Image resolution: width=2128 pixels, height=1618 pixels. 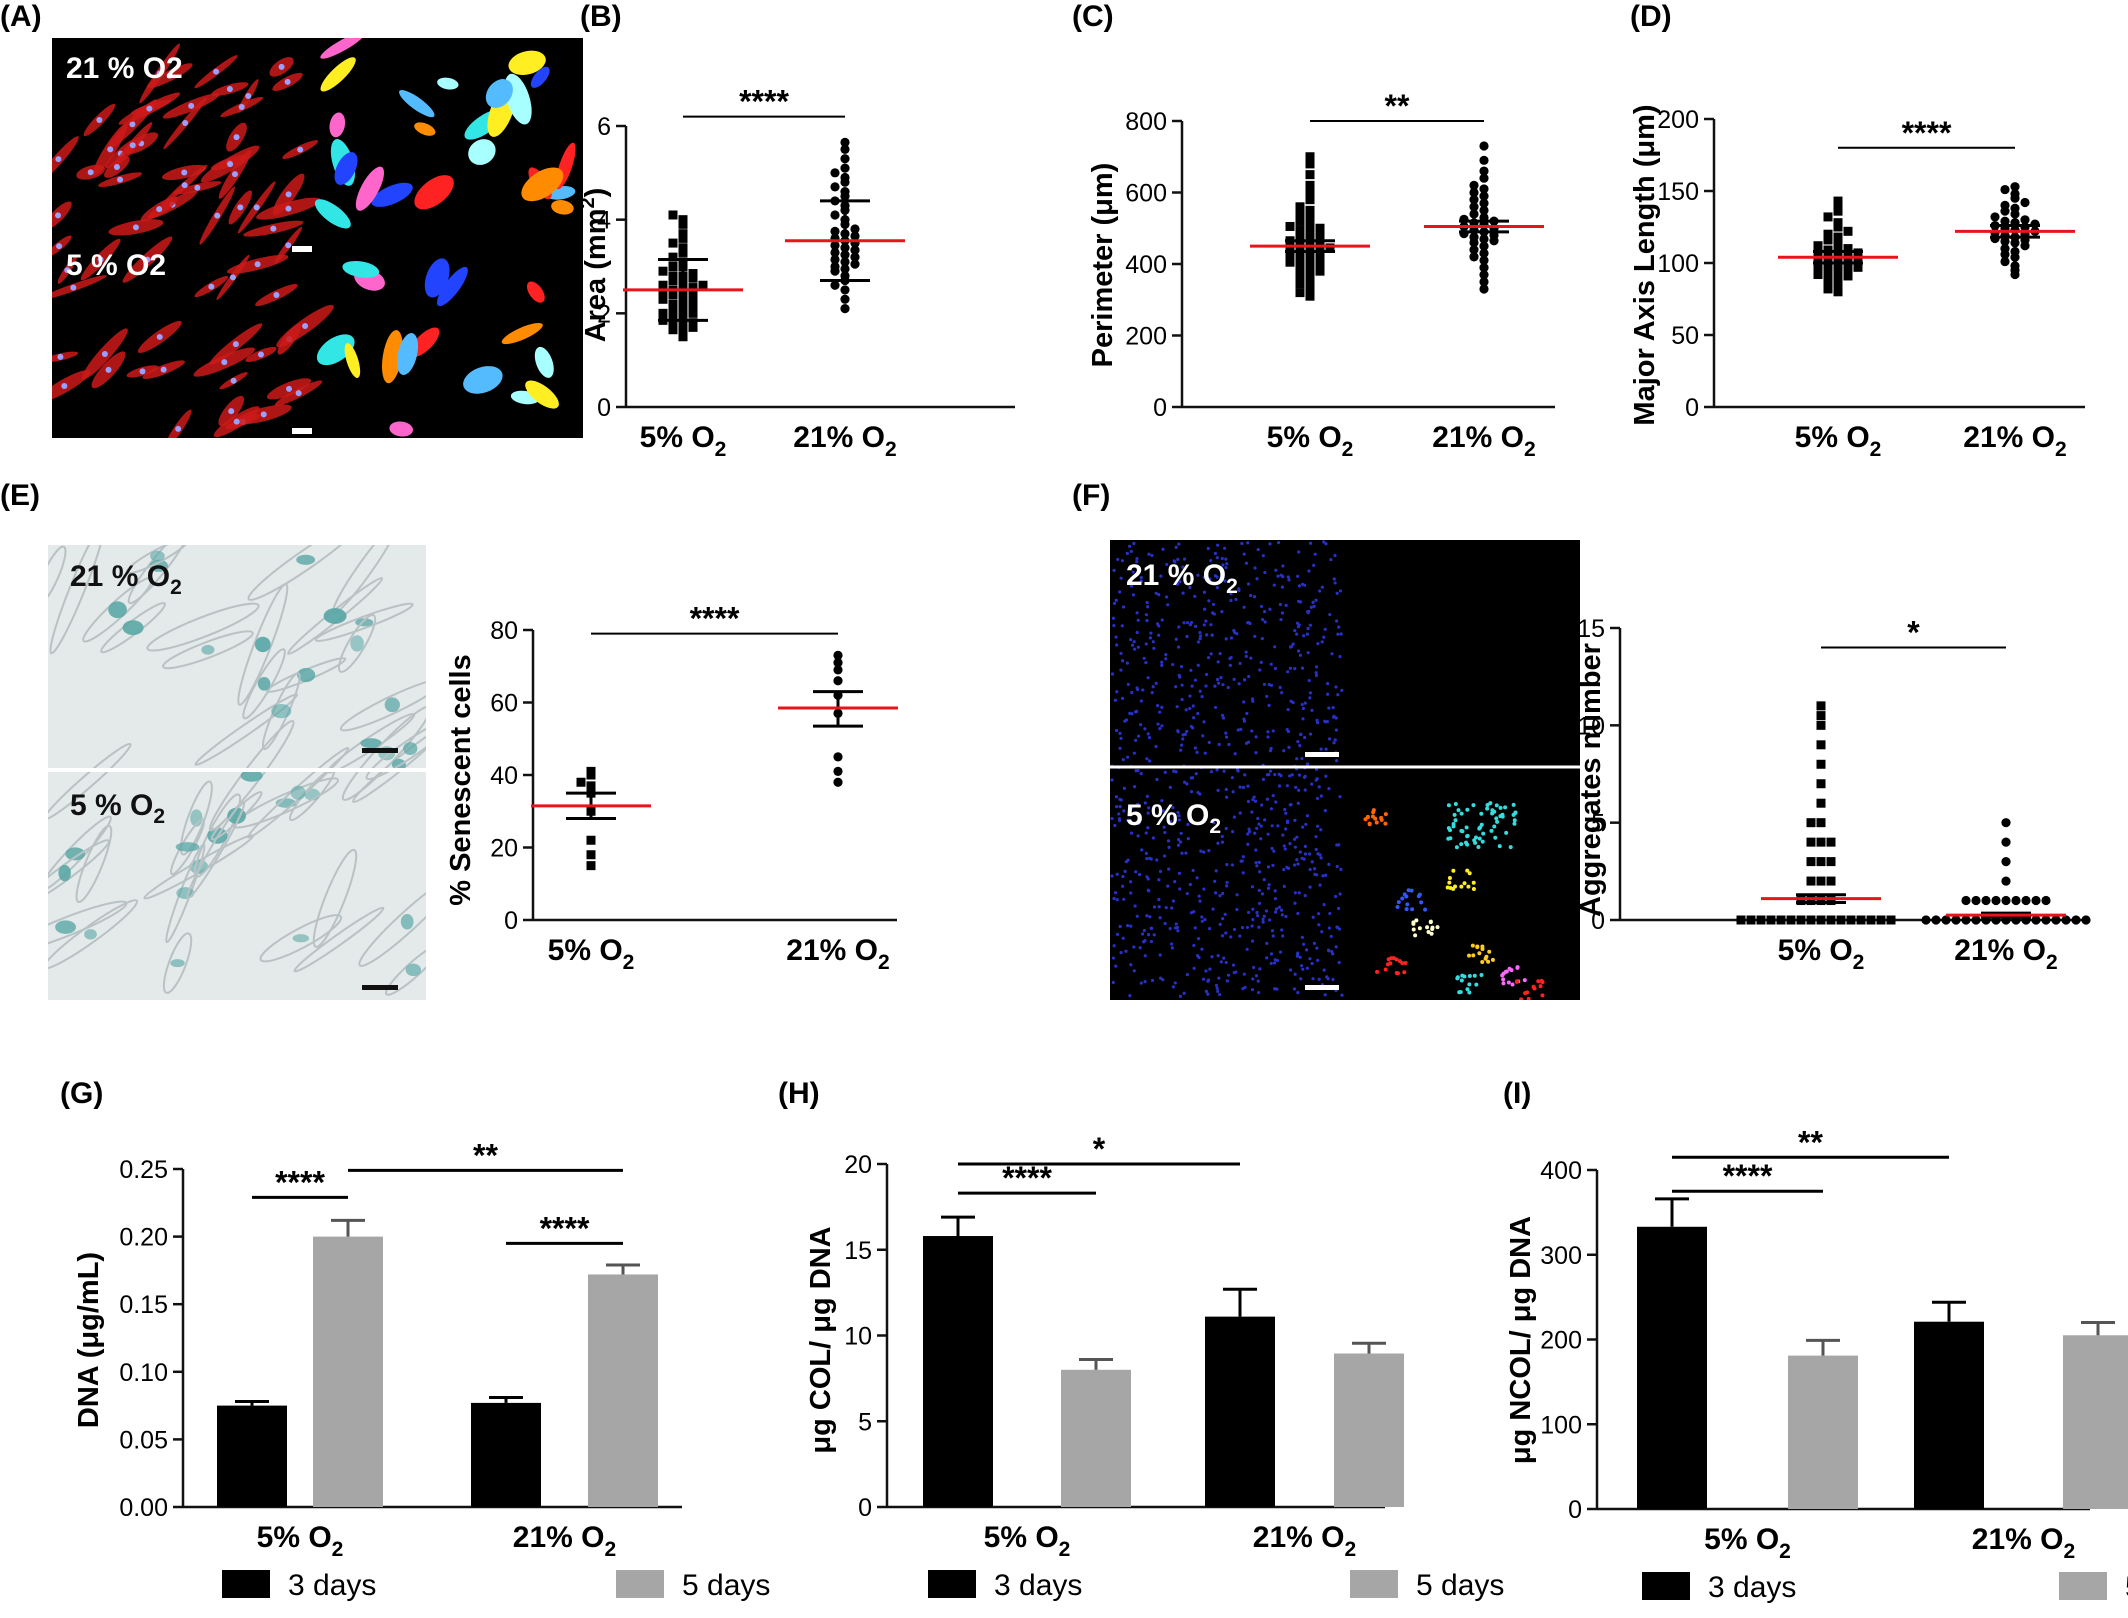 What do you see at coordinates (1304, 1541) in the screenshot?
I see `x-tick-label: 21% O2` at bounding box center [1304, 1541].